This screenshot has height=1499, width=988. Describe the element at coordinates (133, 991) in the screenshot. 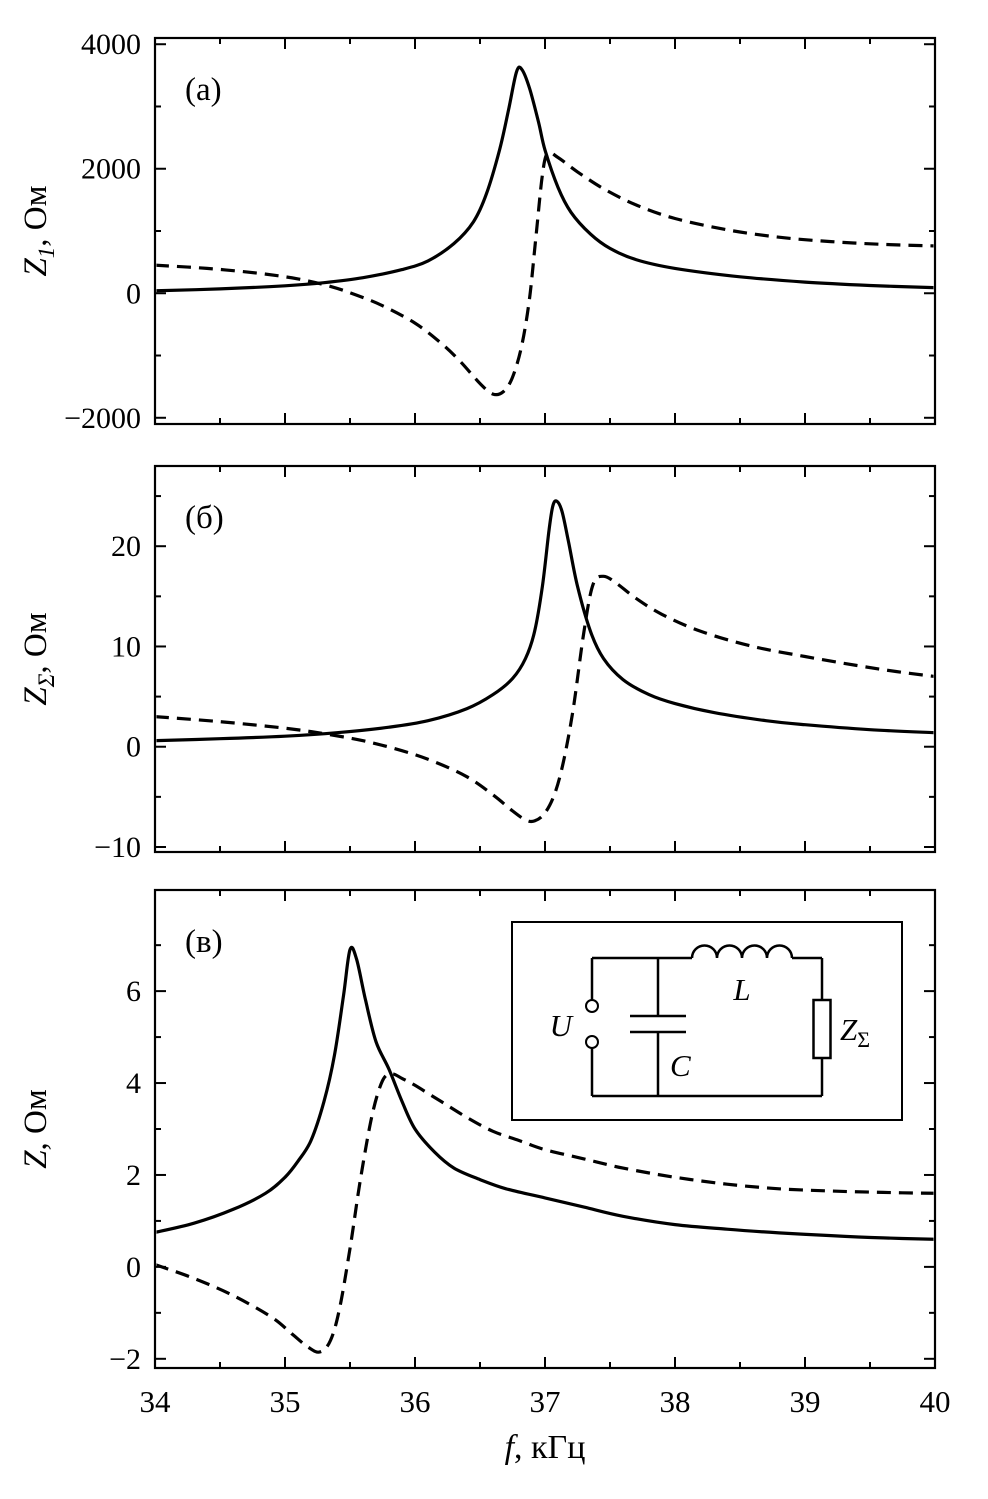

I see `y-tick-label: 6` at that location.